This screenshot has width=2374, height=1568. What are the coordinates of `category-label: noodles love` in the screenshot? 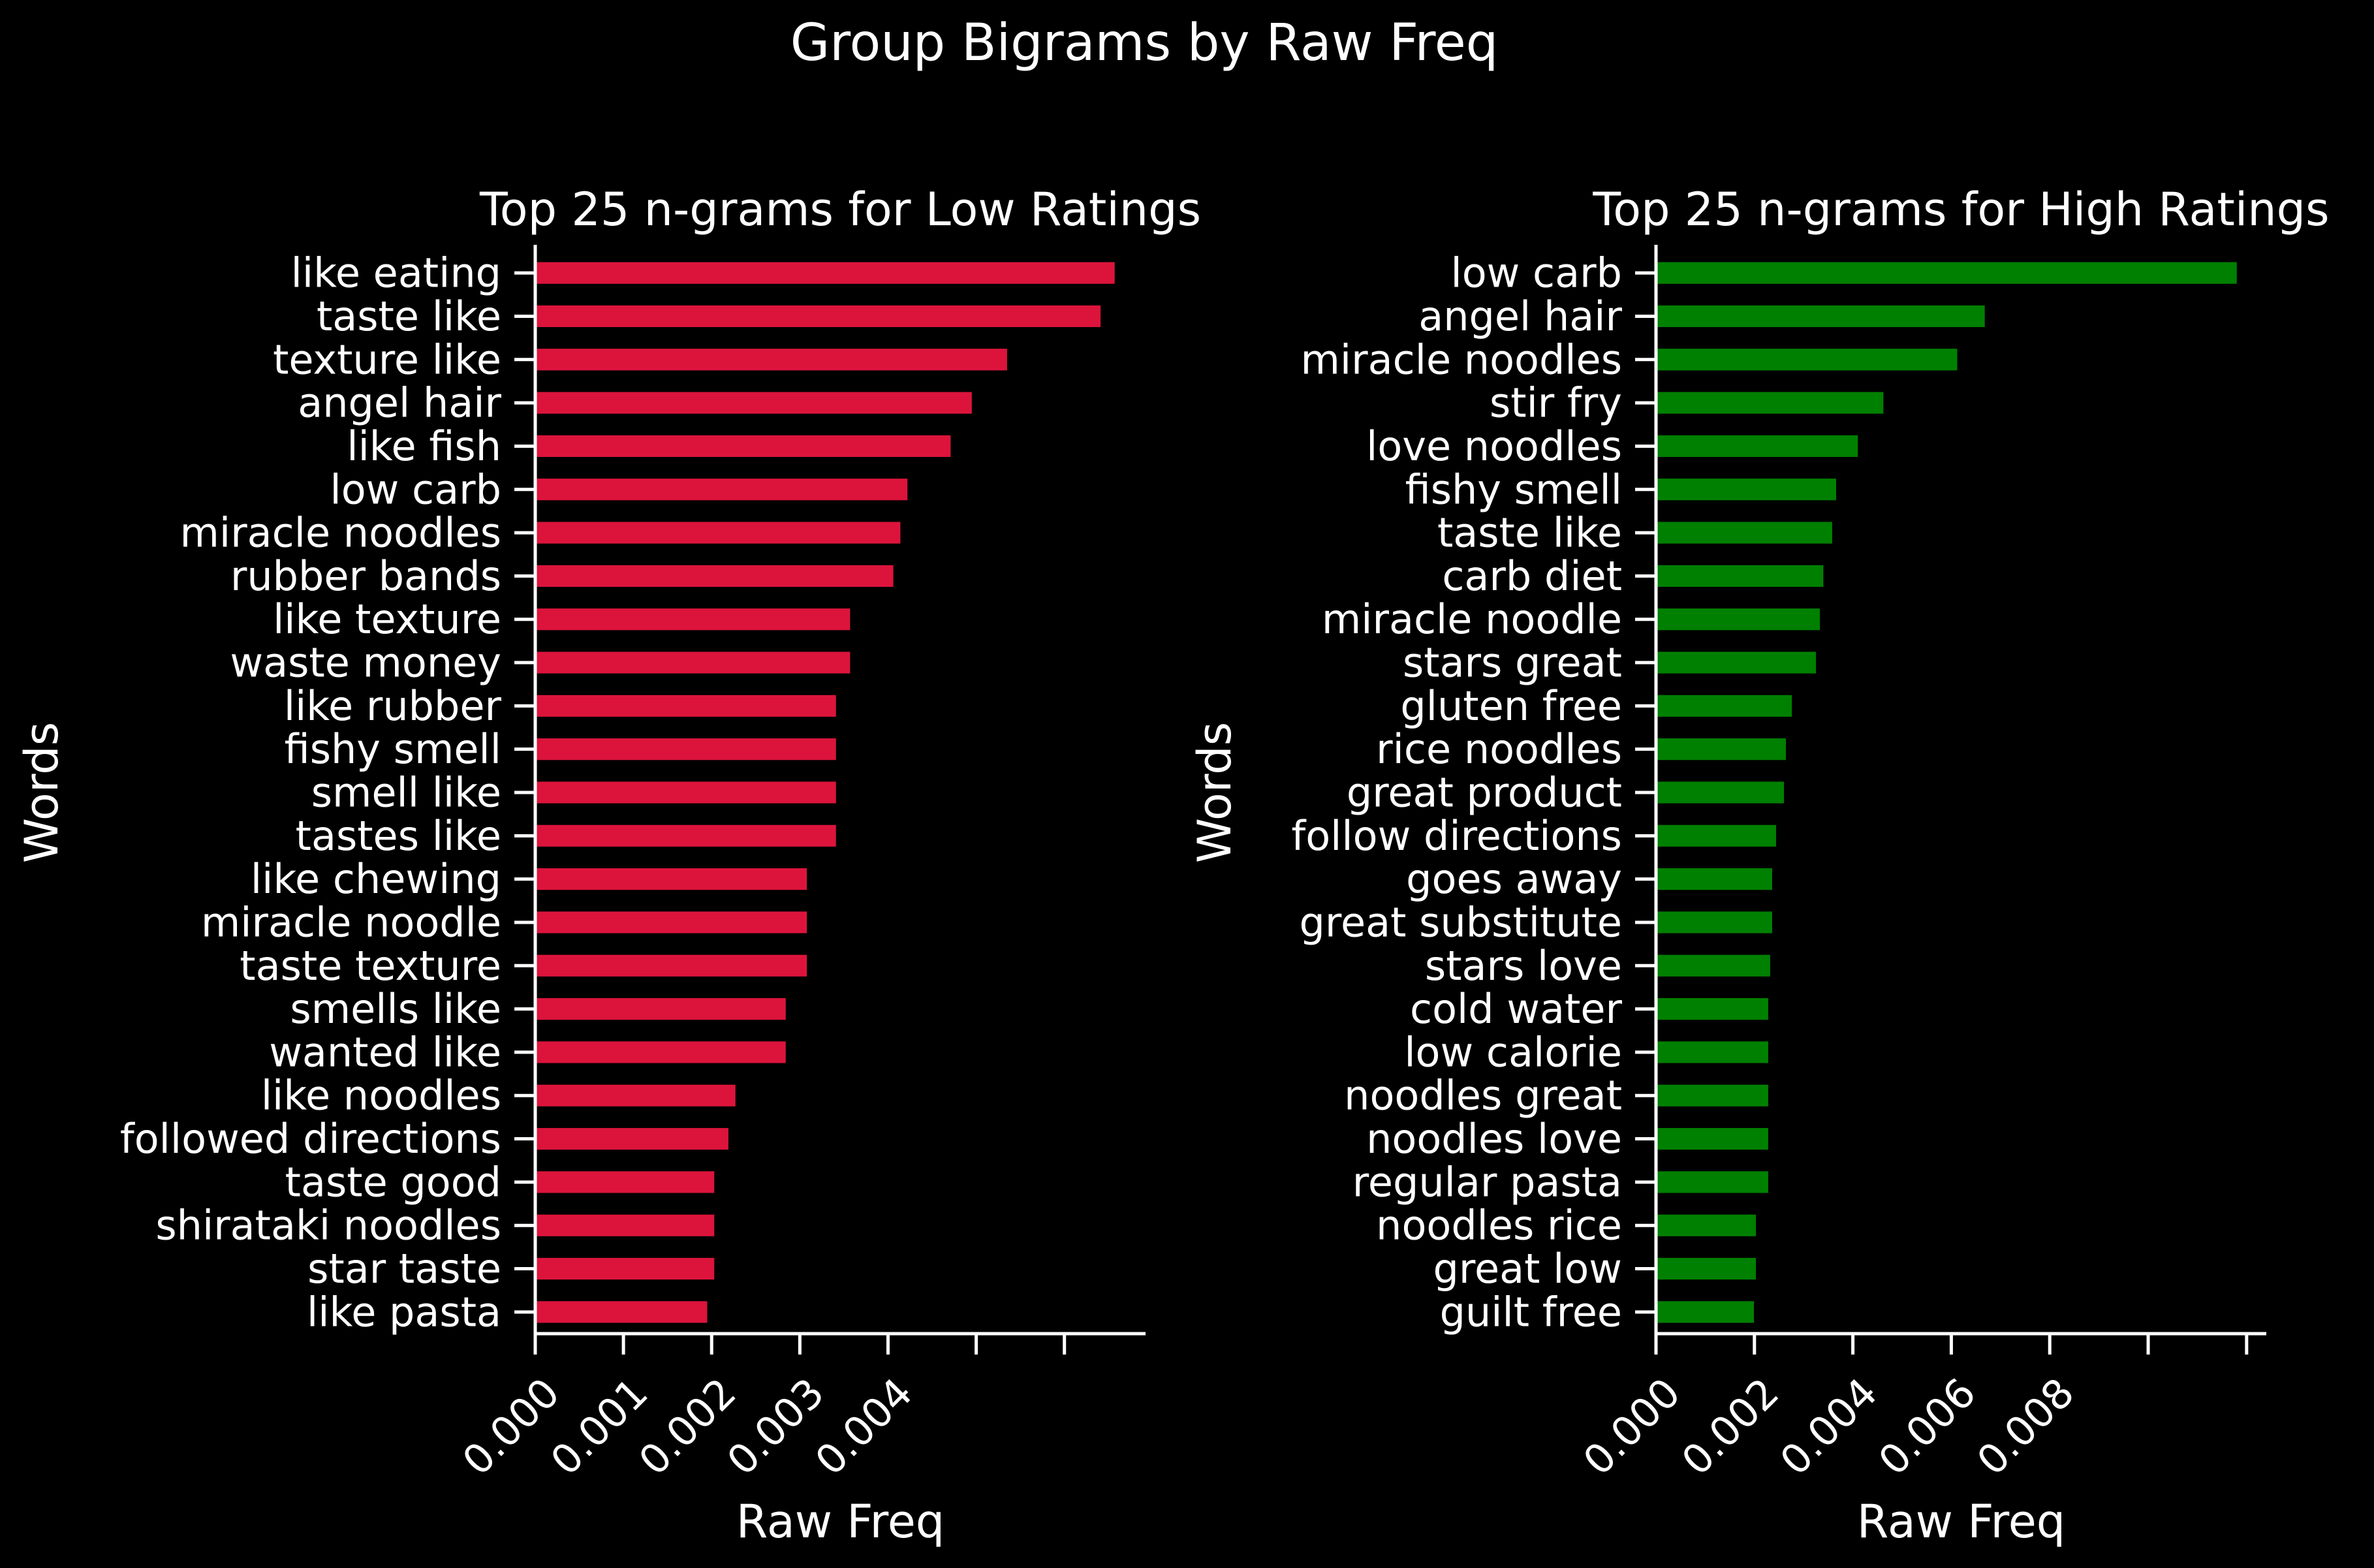 It's located at (1494, 1139).